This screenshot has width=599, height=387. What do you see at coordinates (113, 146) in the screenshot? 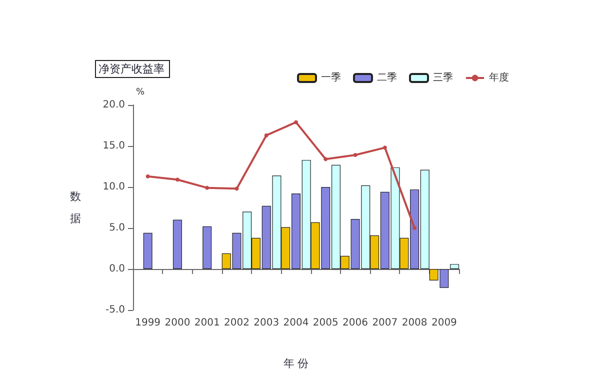
I see `y-tick-label: 15.0` at bounding box center [113, 146].